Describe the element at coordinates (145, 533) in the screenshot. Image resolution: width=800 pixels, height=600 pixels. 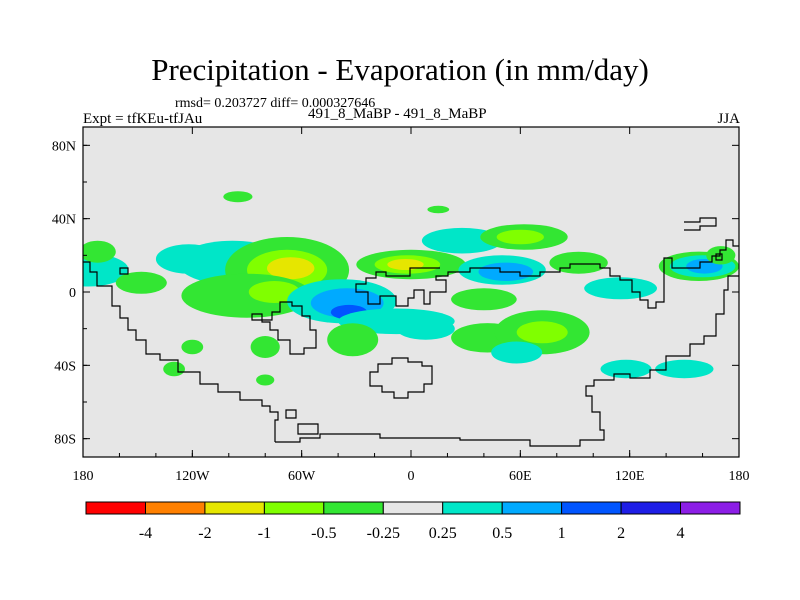
I see `colorbar-label: -4` at that location.